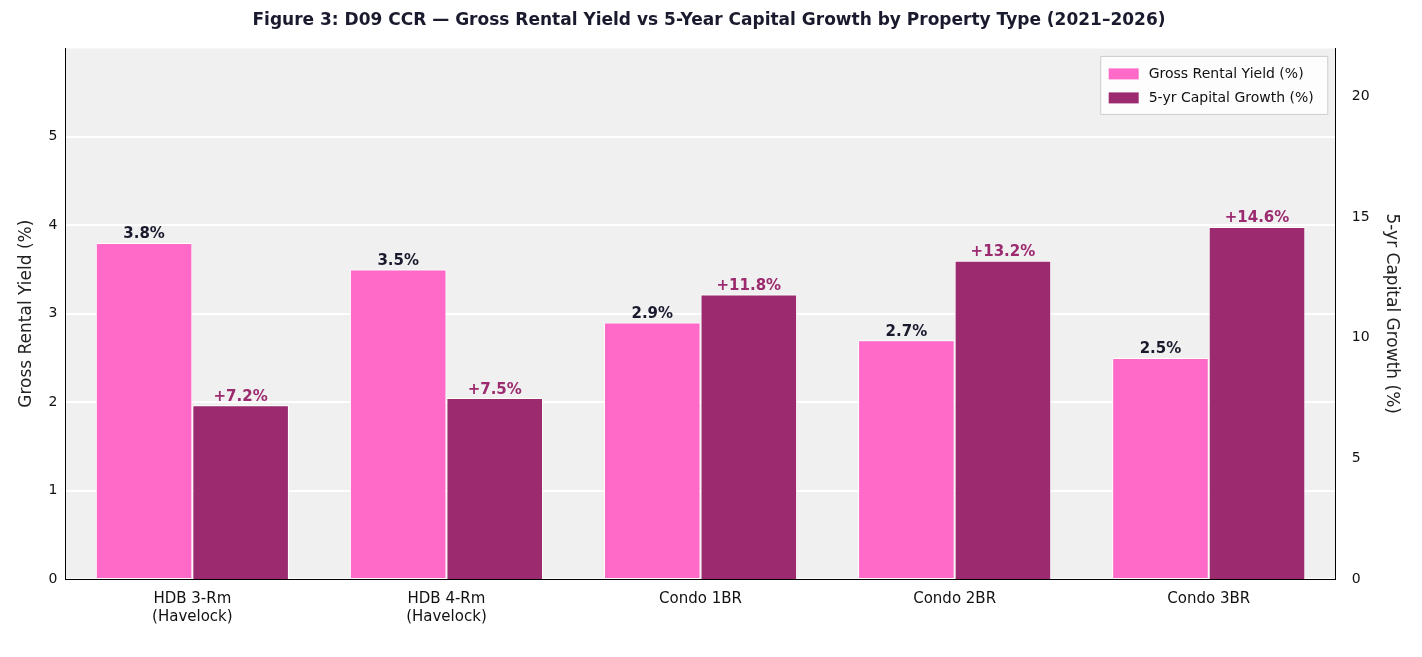 The image size is (1422, 657). What do you see at coordinates (906, 330) in the screenshot?
I see `data-label: 2.7%` at bounding box center [906, 330].